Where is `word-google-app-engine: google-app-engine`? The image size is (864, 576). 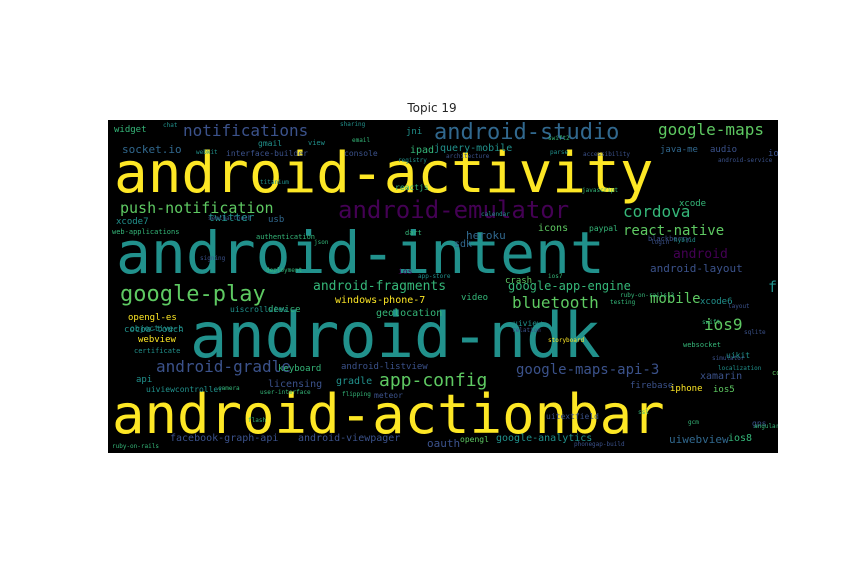 word-google-app-engine: google-app-engine is located at coordinates (569, 286).